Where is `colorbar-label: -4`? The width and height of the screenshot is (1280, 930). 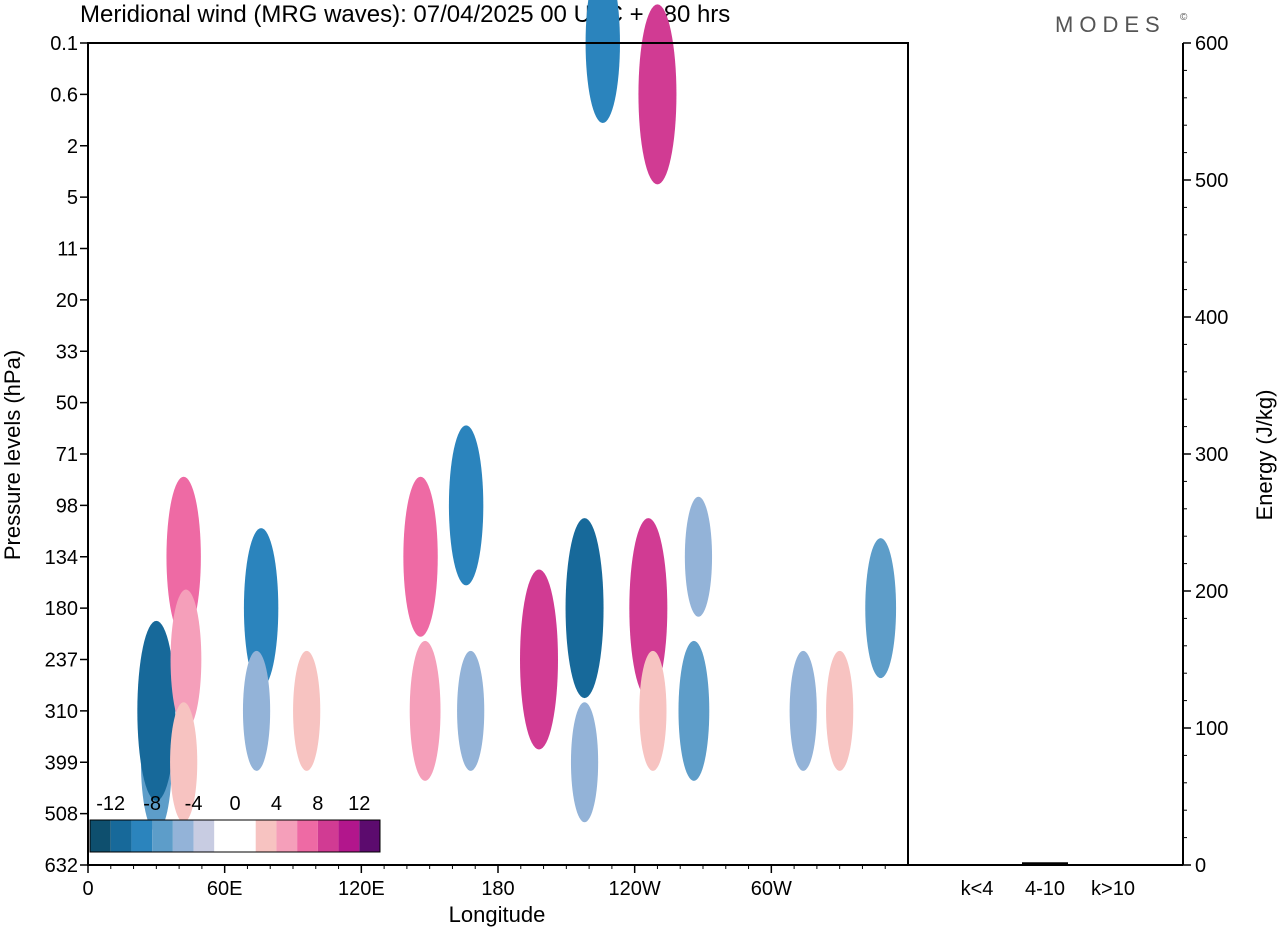 colorbar-label: -4 is located at coordinates (194, 804).